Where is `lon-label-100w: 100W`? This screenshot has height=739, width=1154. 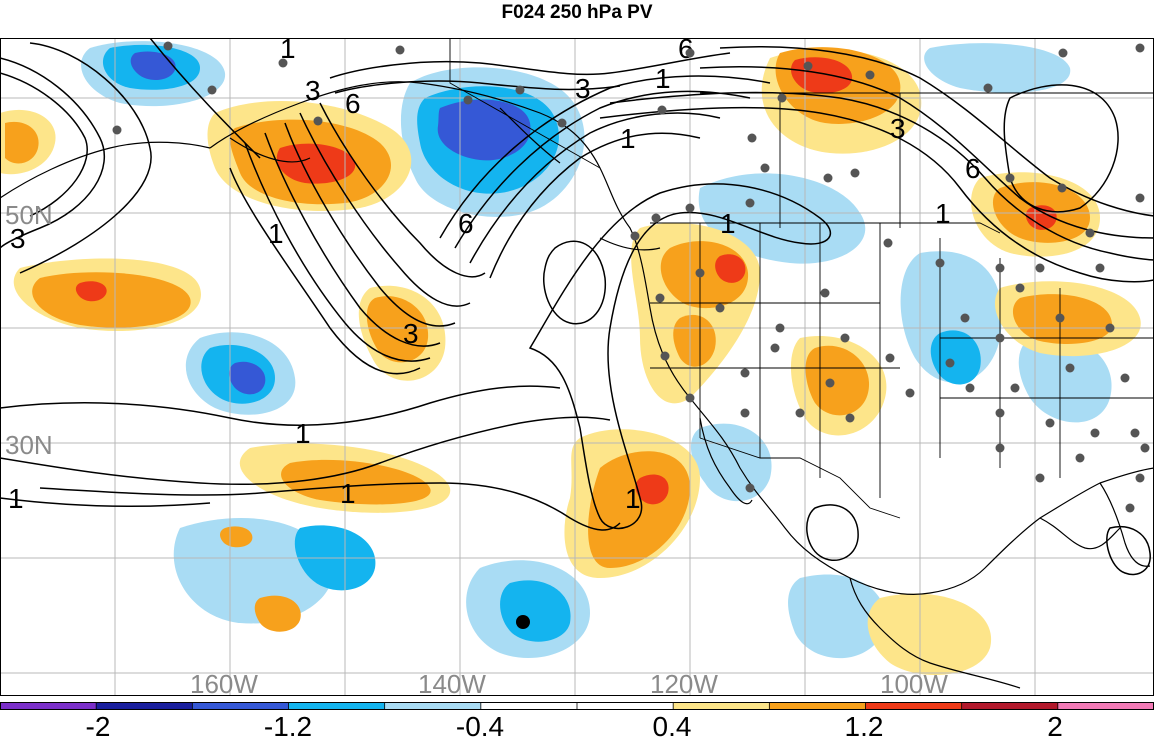 lon-label-100w: 100W is located at coordinates (914, 682).